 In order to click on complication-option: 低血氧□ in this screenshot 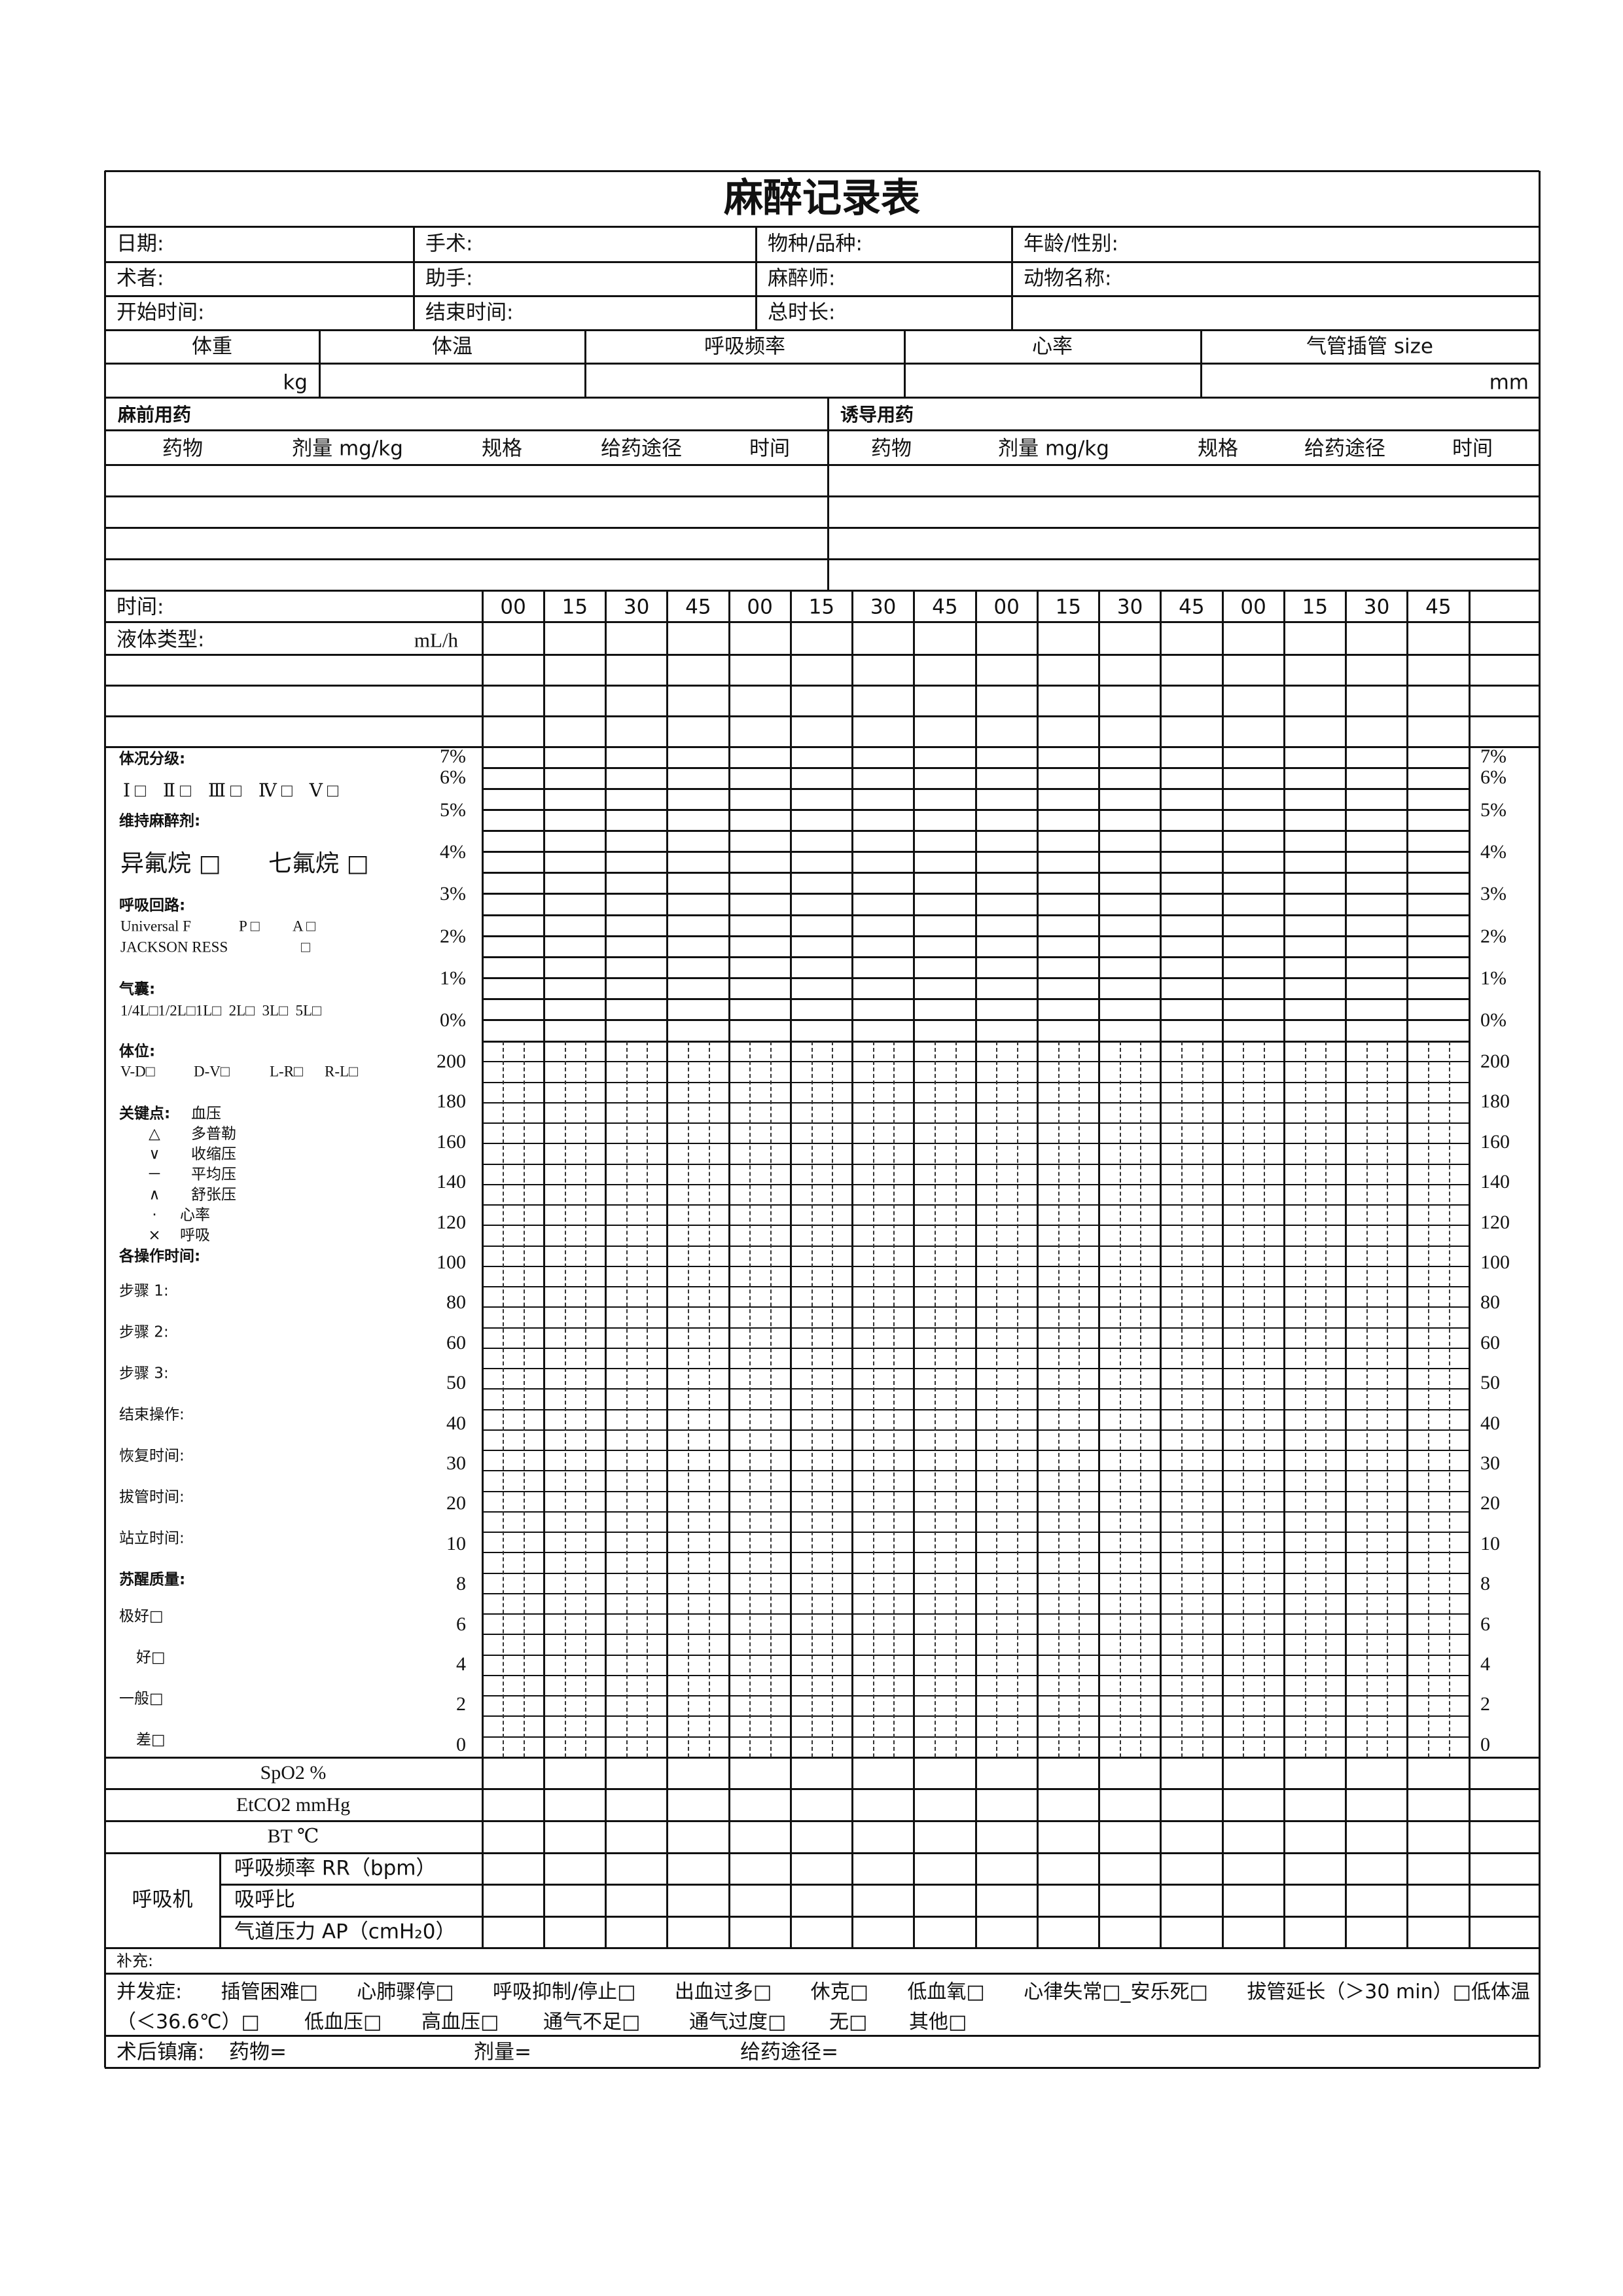, I will do `click(946, 1992)`.